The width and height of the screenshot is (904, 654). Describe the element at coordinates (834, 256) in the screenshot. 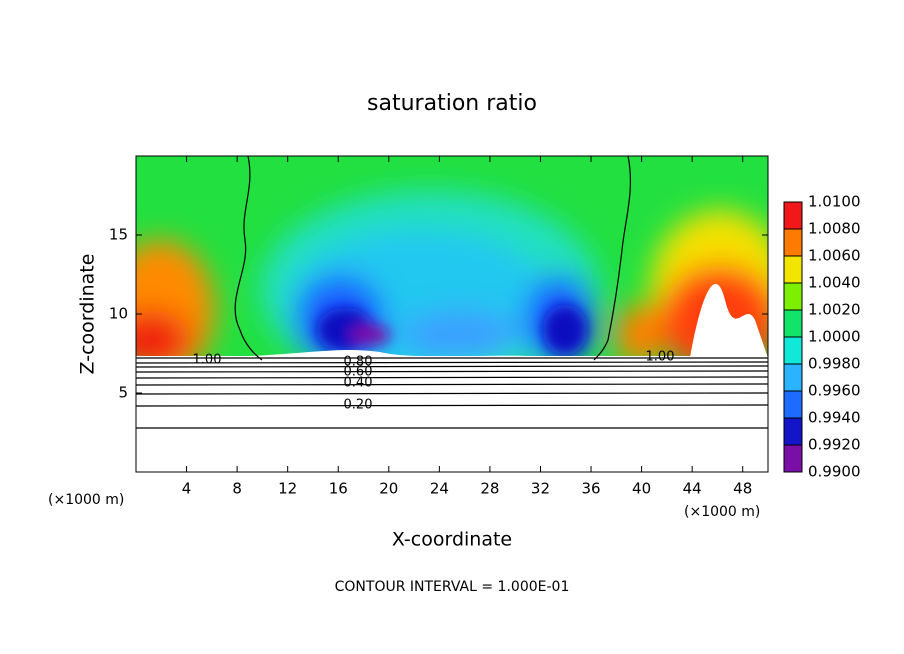

I see `colorbar-tick-label: 1.0060` at that location.